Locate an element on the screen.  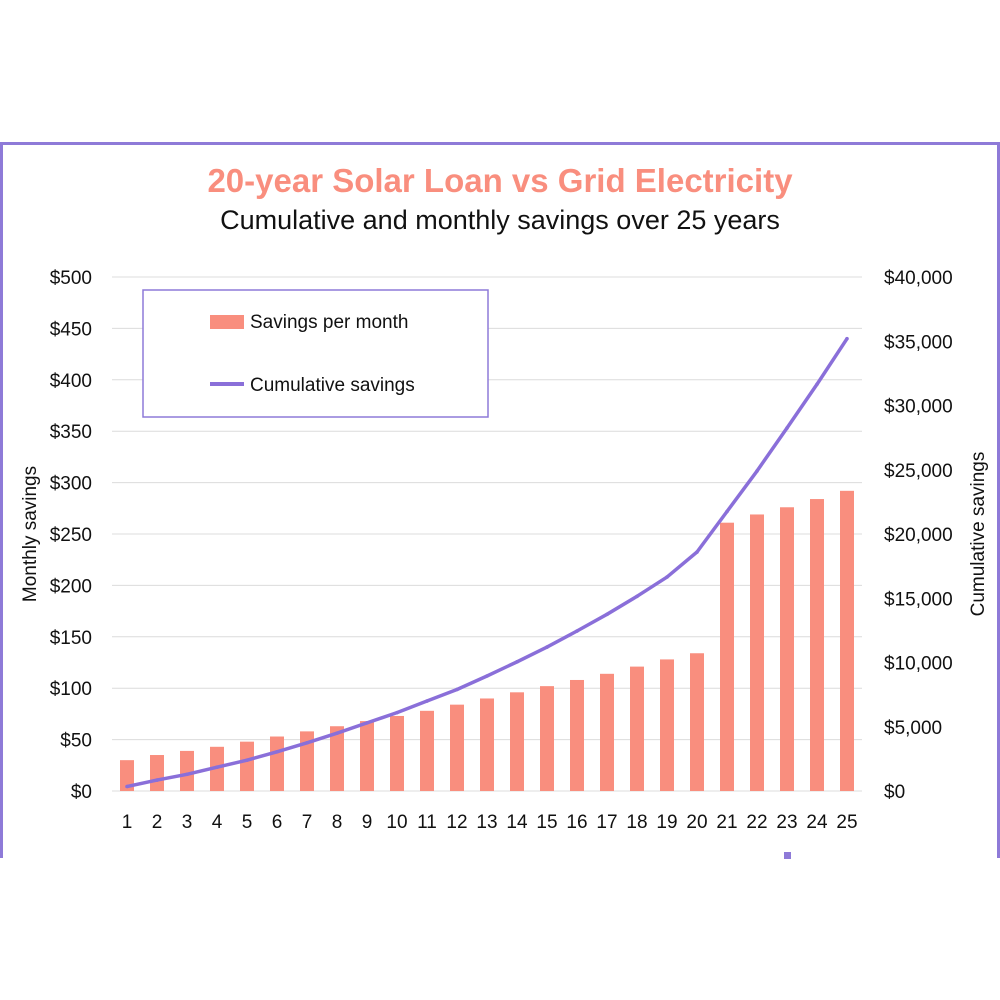
x-tick-label: 8 is located at coordinates (337, 822).